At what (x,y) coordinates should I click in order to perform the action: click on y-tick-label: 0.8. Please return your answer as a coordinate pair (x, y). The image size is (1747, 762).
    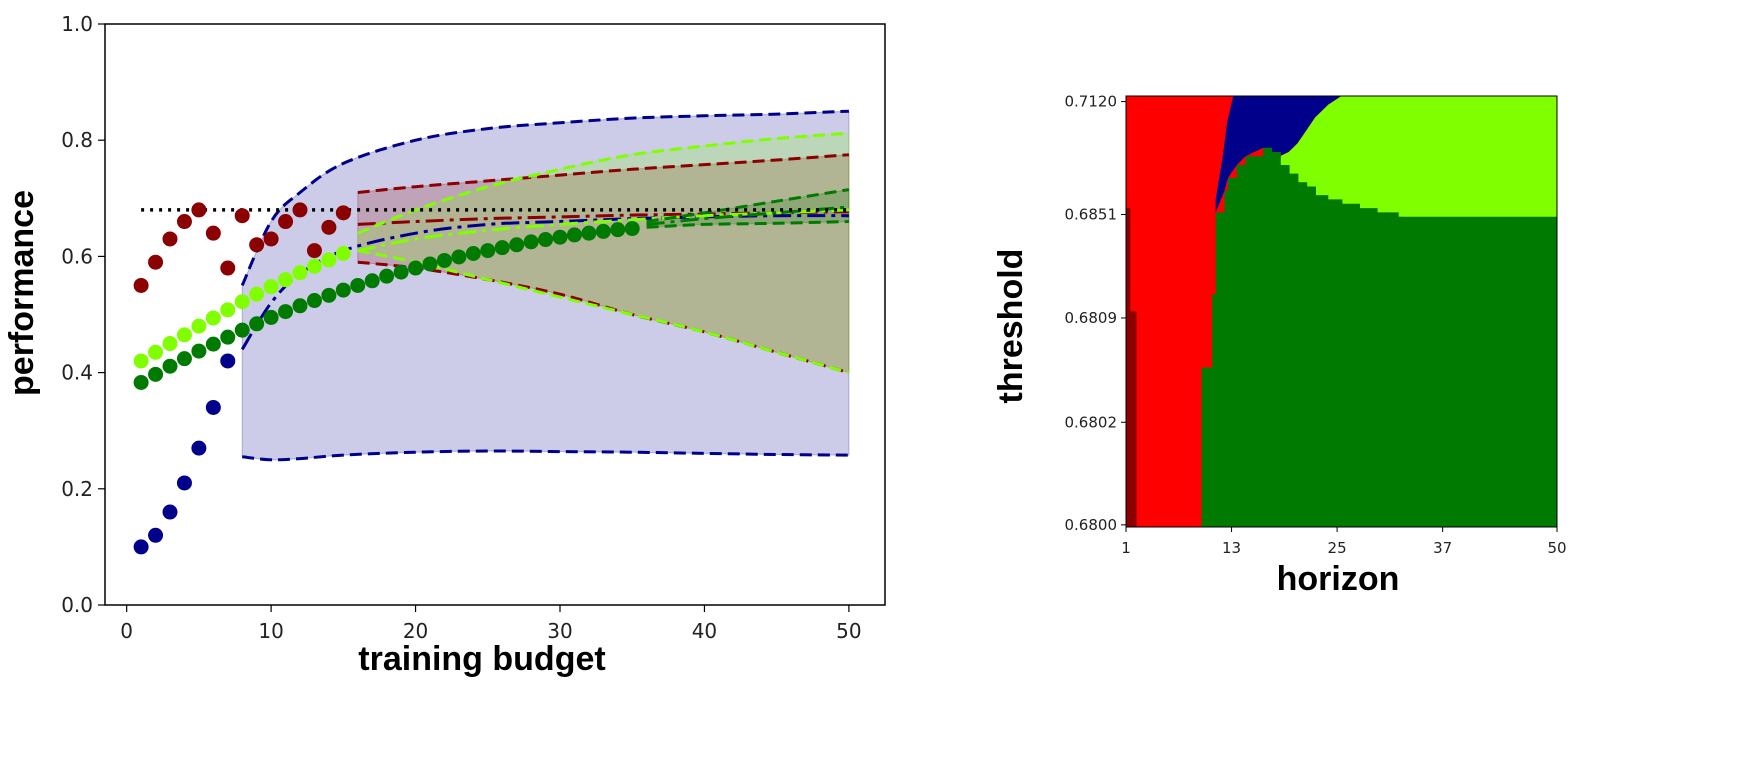
    Looking at the image, I should click on (77, 140).